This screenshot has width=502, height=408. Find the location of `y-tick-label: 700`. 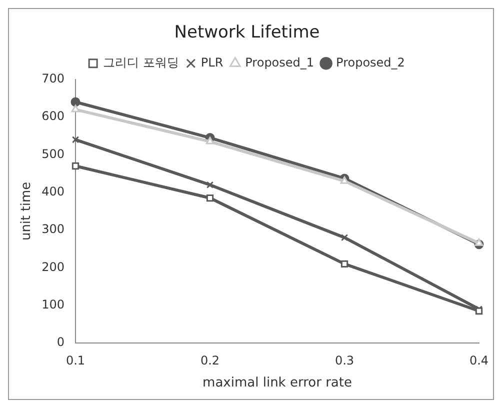

y-tick-label: 700 is located at coordinates (53, 79).